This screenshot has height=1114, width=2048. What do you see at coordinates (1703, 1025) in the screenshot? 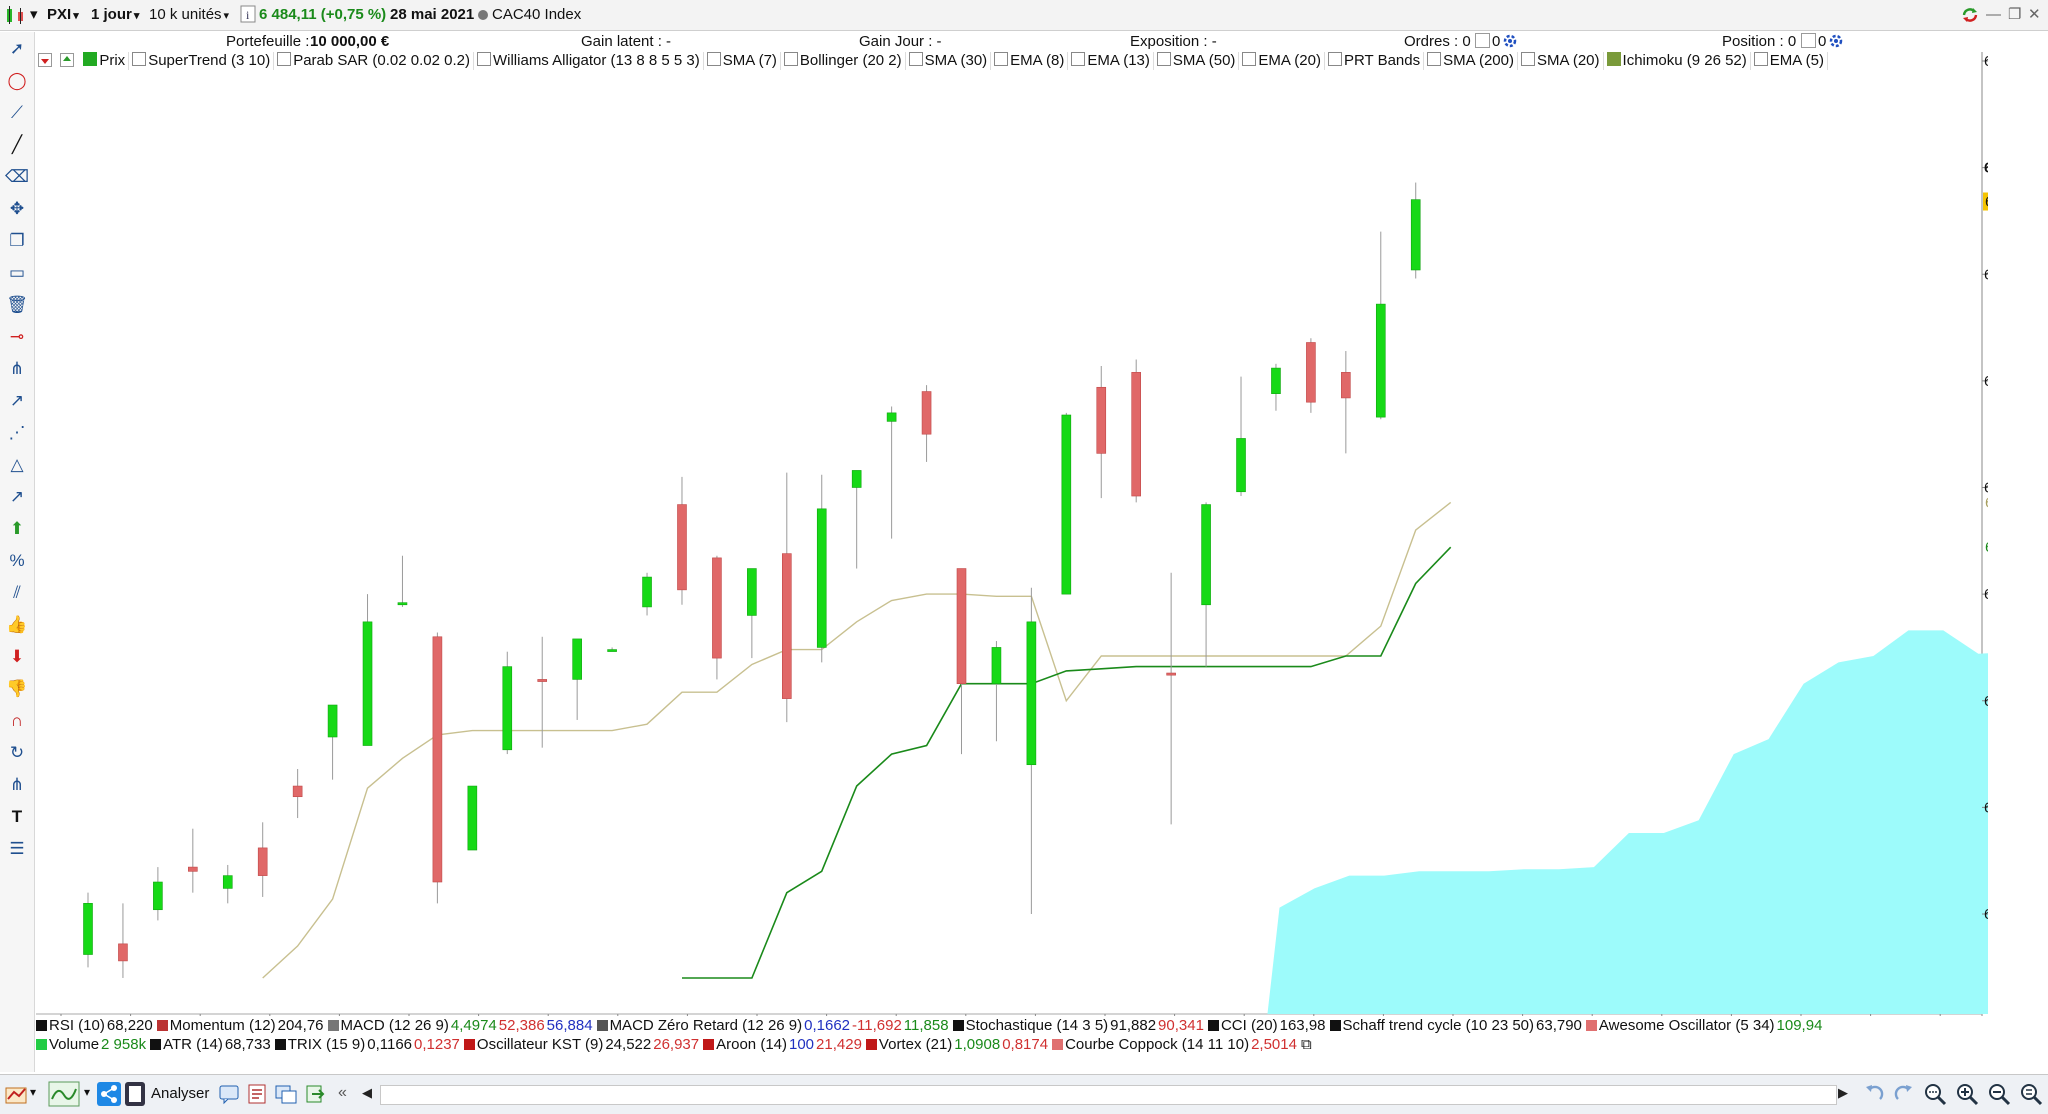
I see `oscillator-item: Awesome Oscillator (5 34) 109,94` at bounding box center [1703, 1025].